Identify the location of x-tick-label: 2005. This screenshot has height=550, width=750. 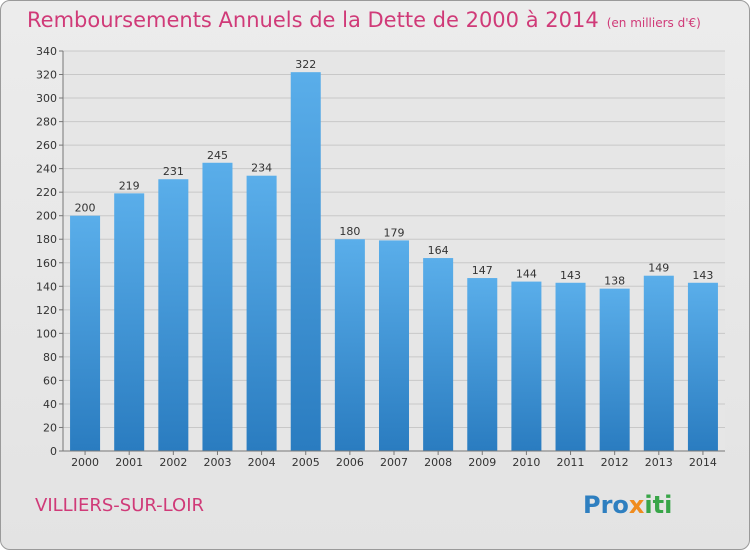
(306, 462).